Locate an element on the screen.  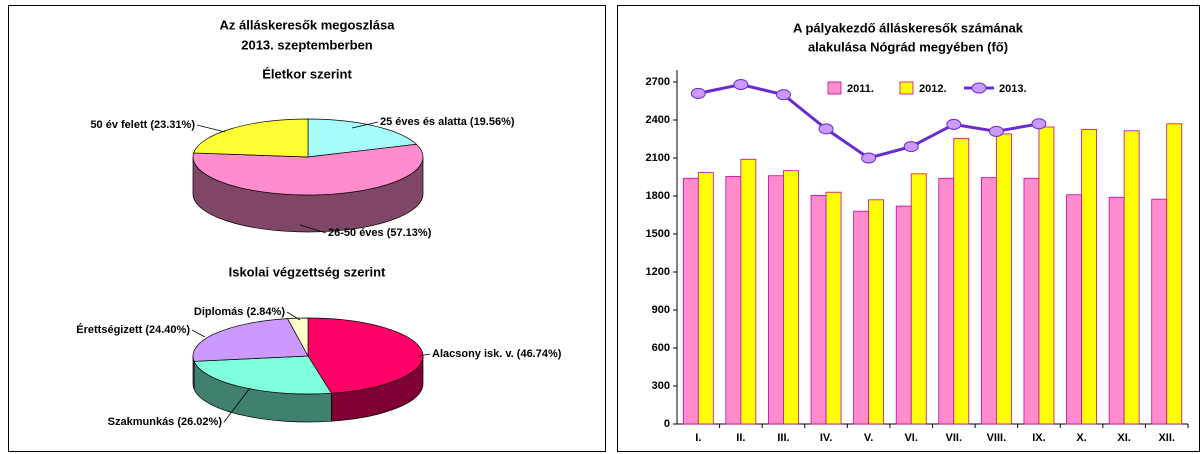
pie-subtitle: Iskolai végzettség szerint is located at coordinates (307, 271).